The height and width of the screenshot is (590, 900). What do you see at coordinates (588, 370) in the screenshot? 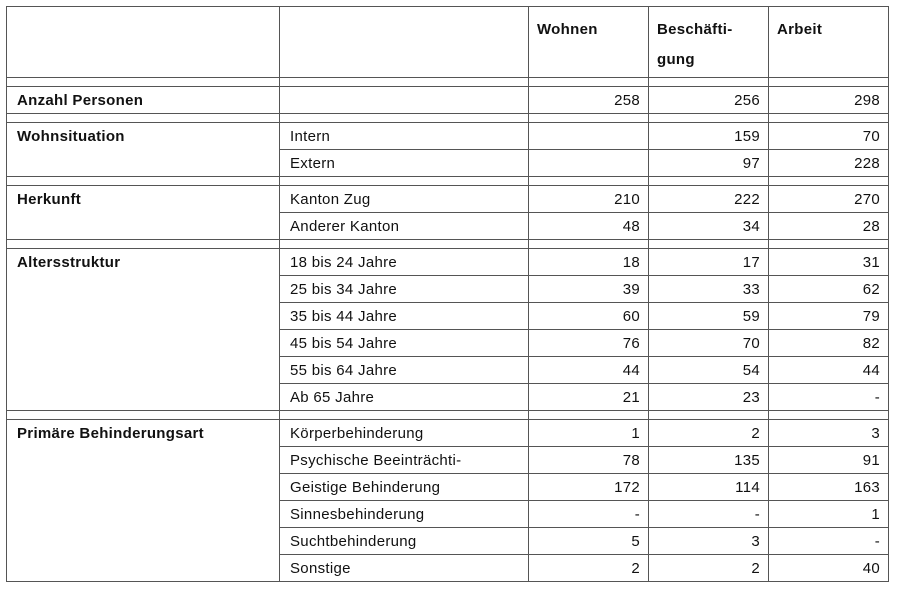
I see `cell-wohnen: 44` at bounding box center [588, 370].